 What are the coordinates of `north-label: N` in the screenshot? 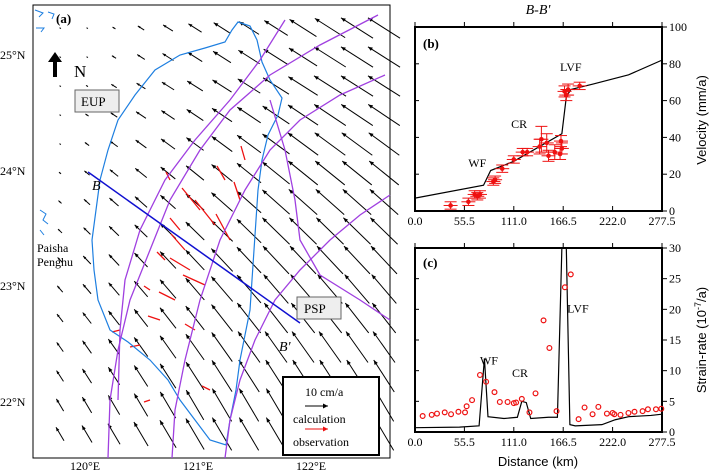 It's located at (80, 71).